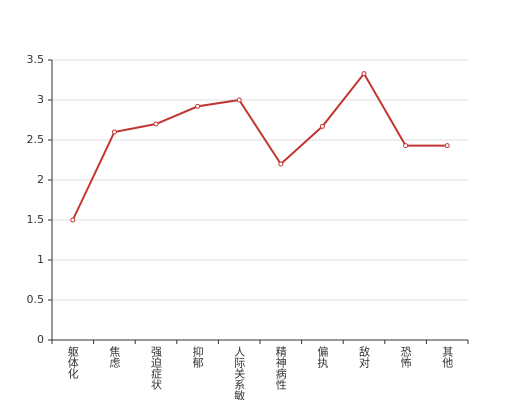  Describe the element at coordinates (239, 373) in the screenshot. I see `x-tick-label: 人际关系敏感` at that location.